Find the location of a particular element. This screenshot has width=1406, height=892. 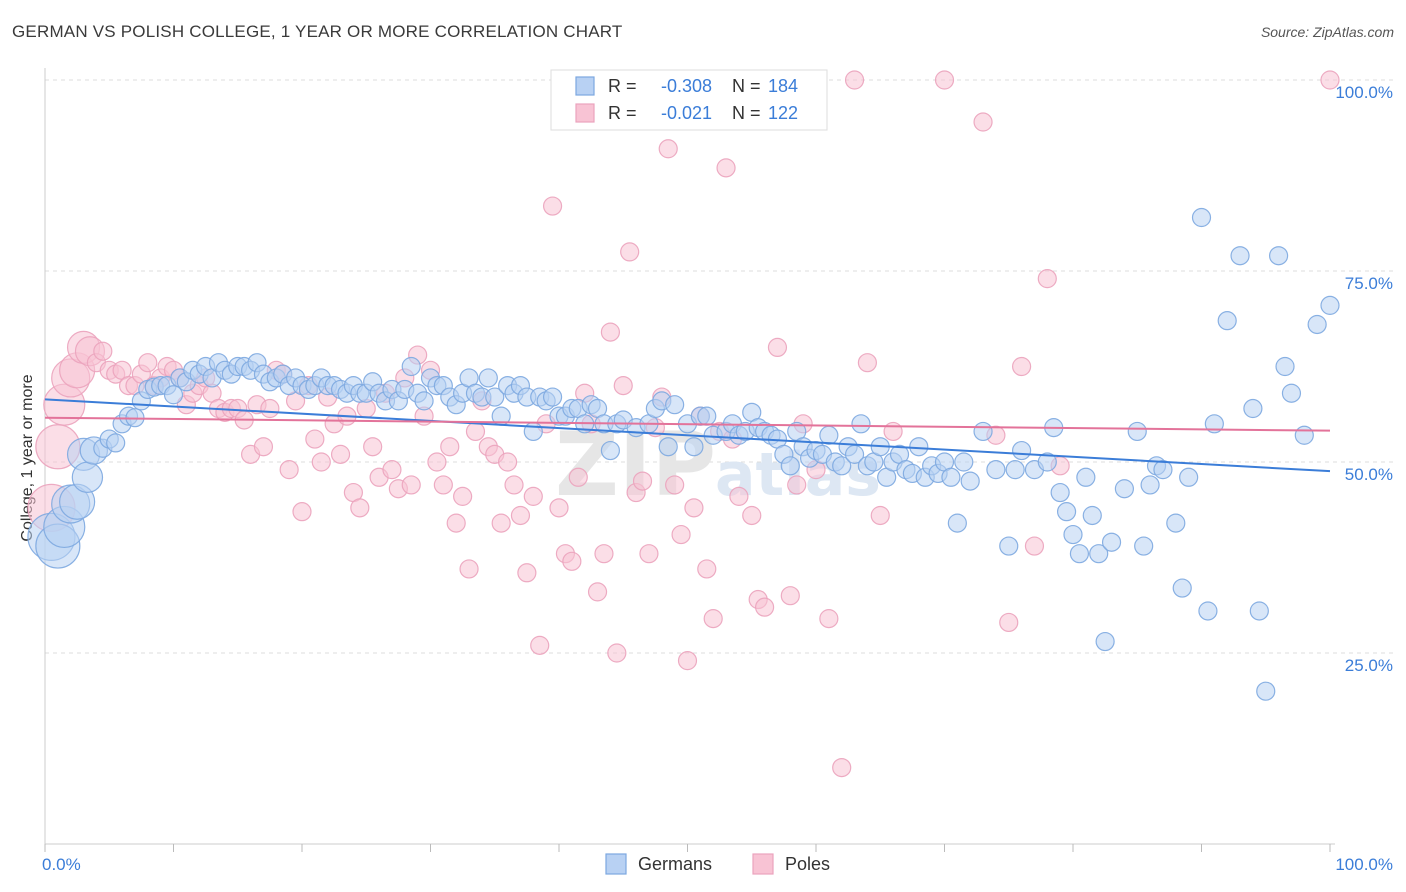

legend-r-value: -0.308 is located at coordinates (686, 86).